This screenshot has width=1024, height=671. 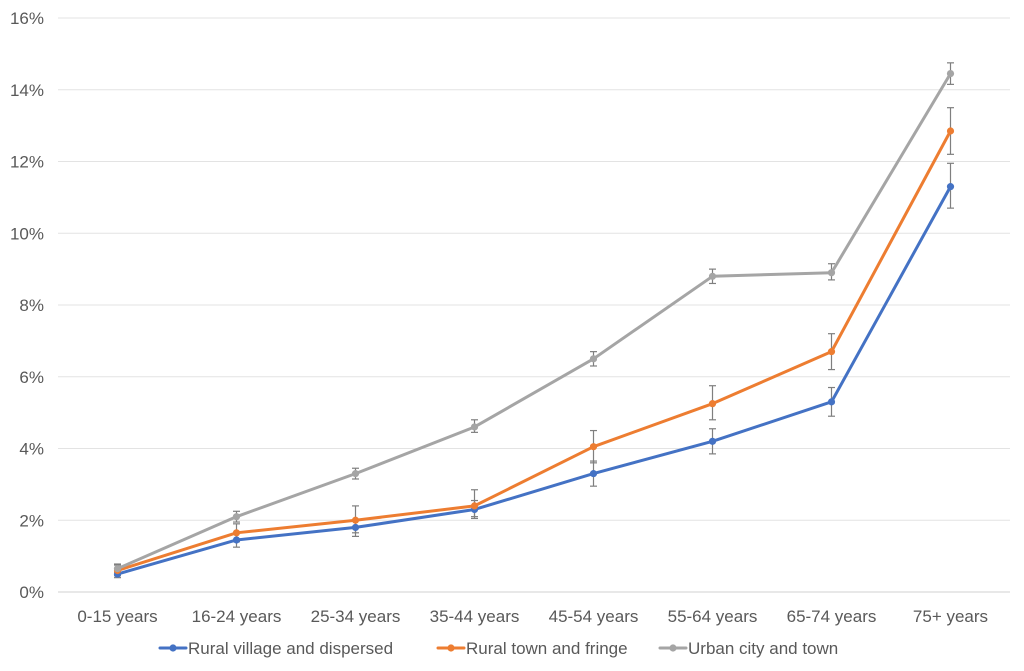 What do you see at coordinates (763, 648) in the screenshot?
I see `legend-label: Urban city and town` at bounding box center [763, 648].